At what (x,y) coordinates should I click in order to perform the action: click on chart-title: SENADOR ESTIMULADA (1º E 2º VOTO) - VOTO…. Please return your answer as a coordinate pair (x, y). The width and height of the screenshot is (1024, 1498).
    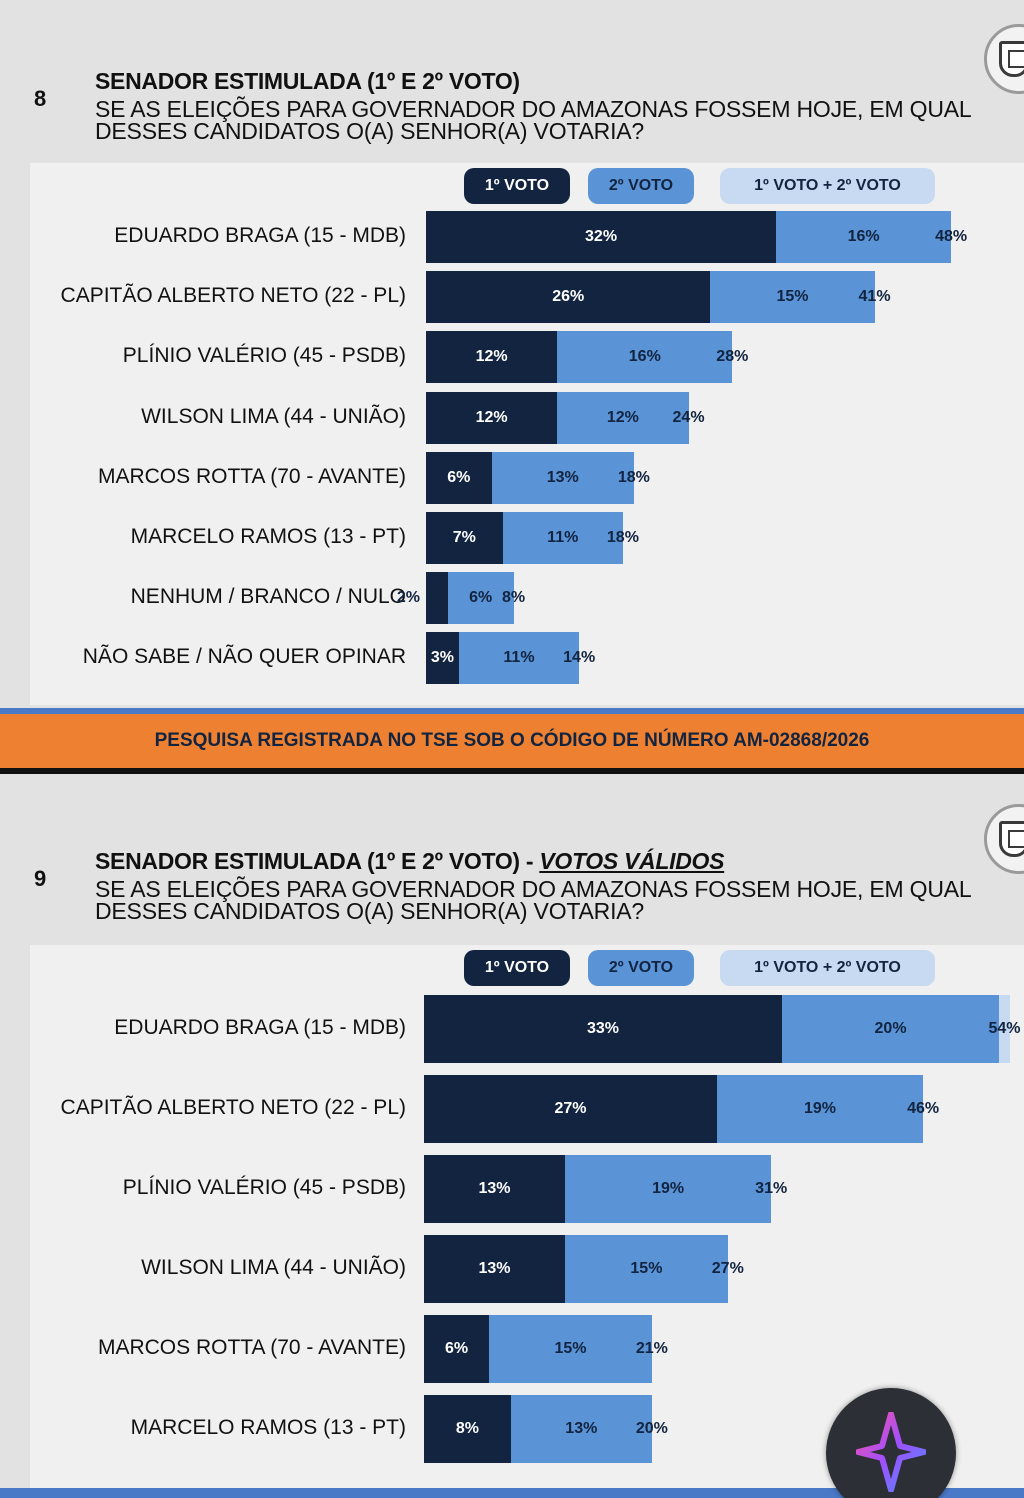
    Looking at the image, I should click on (410, 861).